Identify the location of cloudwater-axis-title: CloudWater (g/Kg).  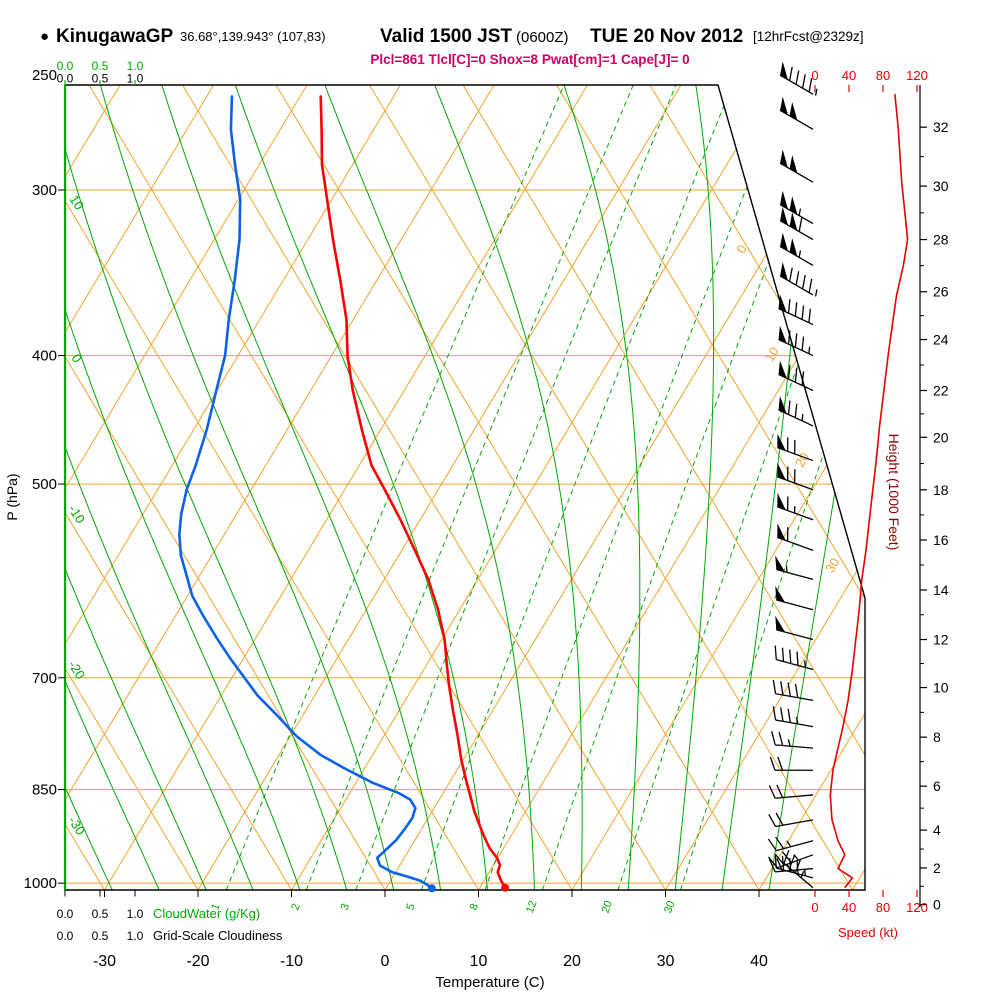
(206, 913).